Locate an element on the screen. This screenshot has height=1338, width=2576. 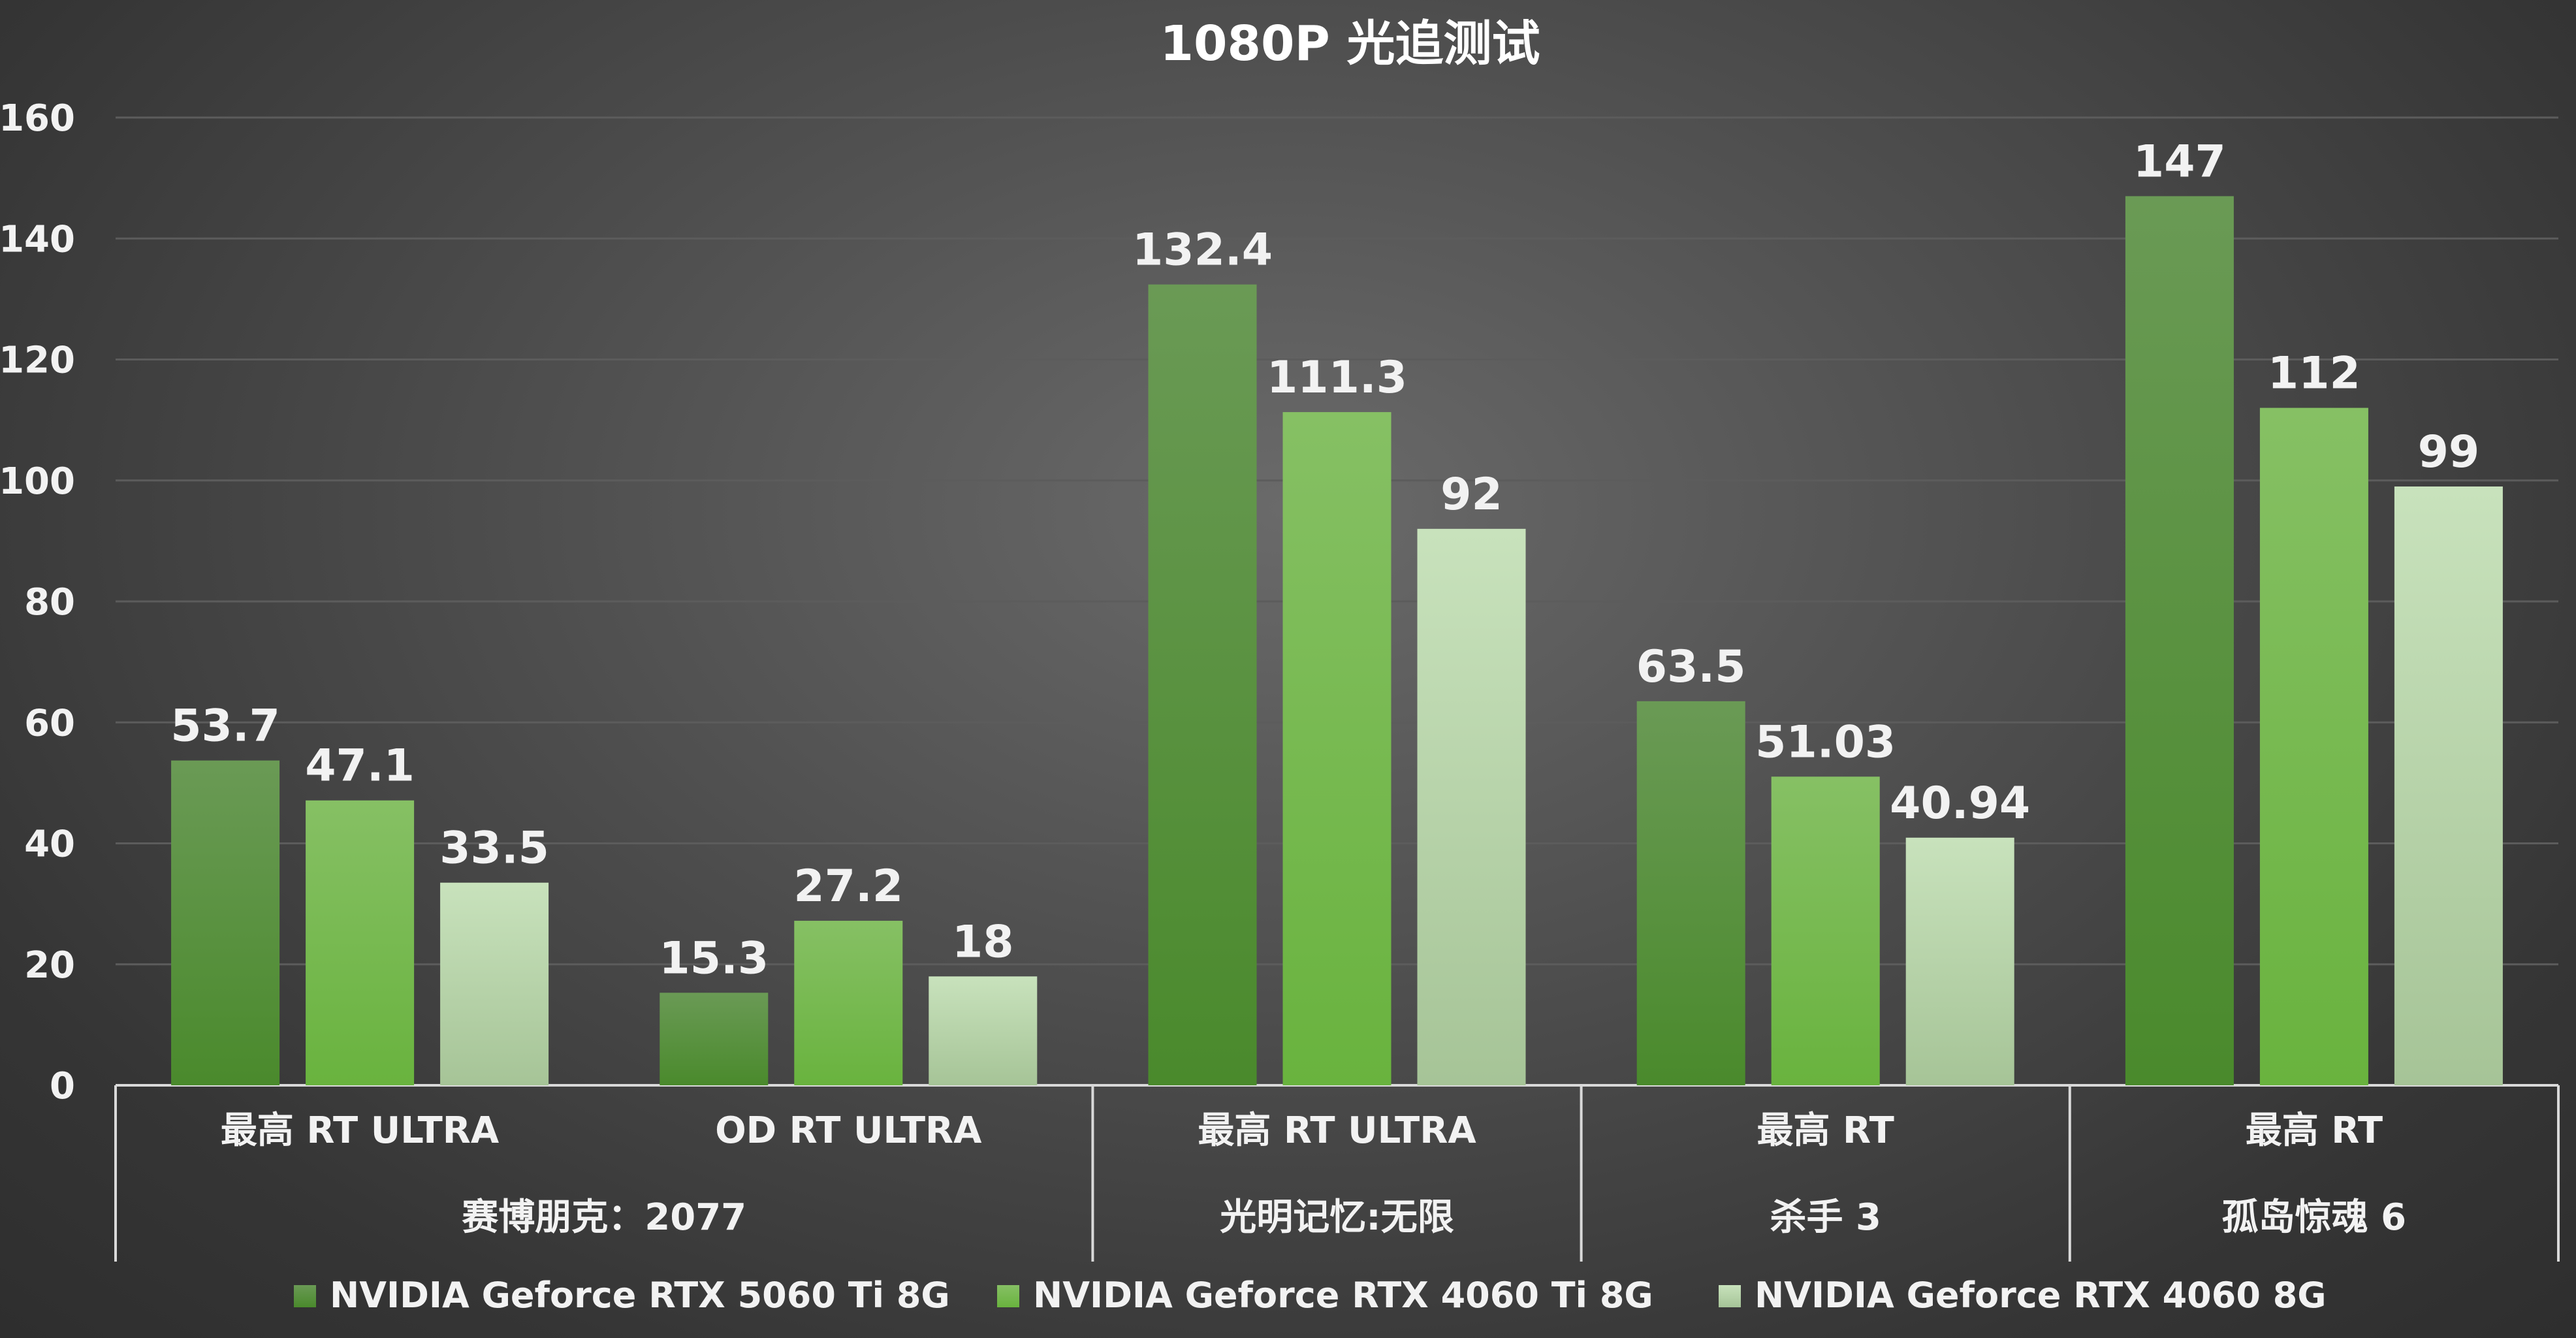
data-label: 47.1 is located at coordinates (360, 766).